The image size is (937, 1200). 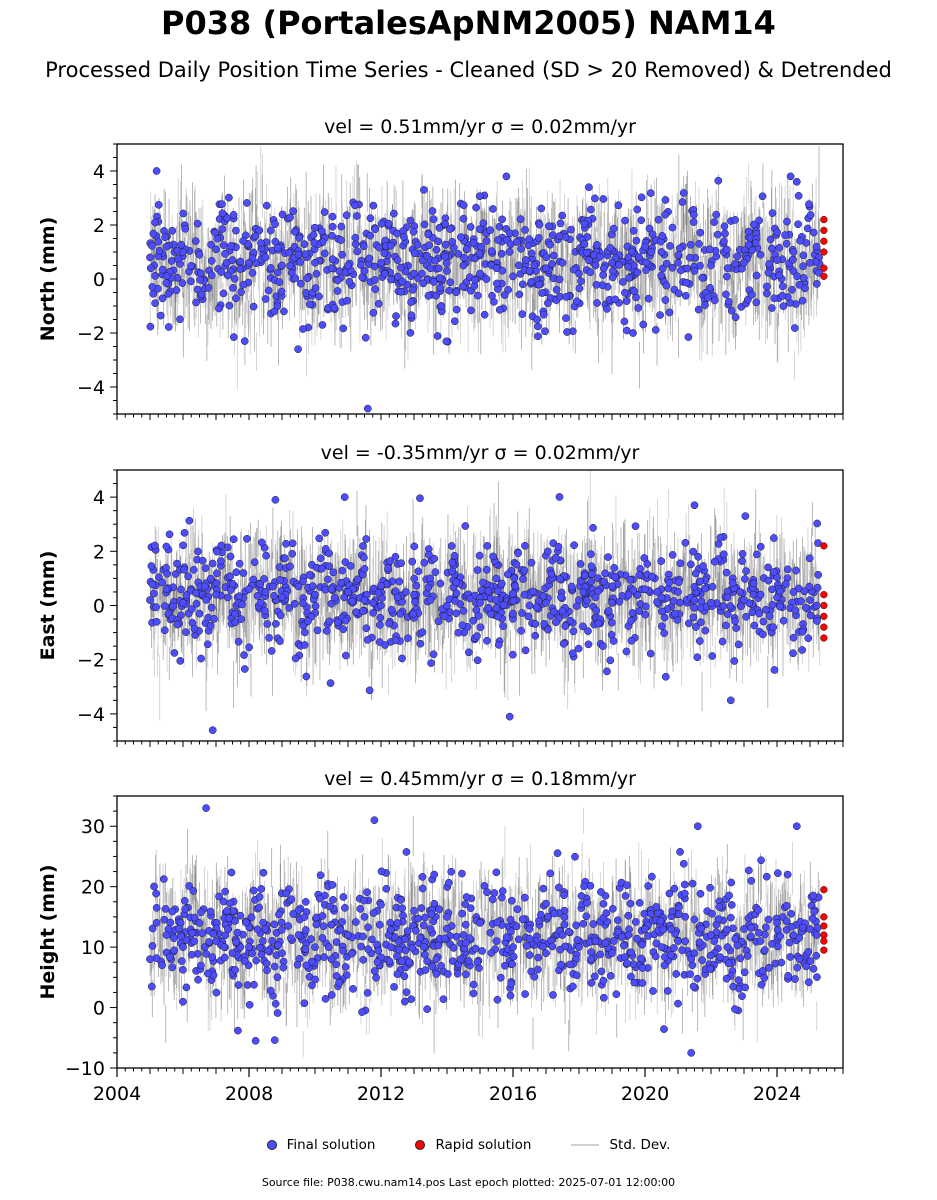 What do you see at coordinates (480, 127) in the screenshot?
I see `panel-title: vel = 0.51mm/yr σ = 0.02mm/yr` at bounding box center [480, 127].